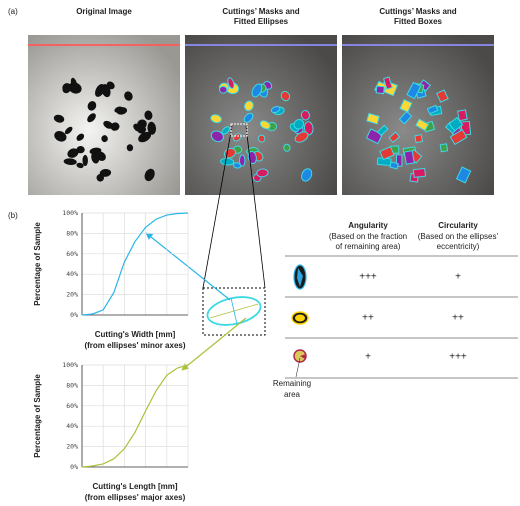  I want to click on x-axis-label: Cutting's Width [mm], so click(135, 334).